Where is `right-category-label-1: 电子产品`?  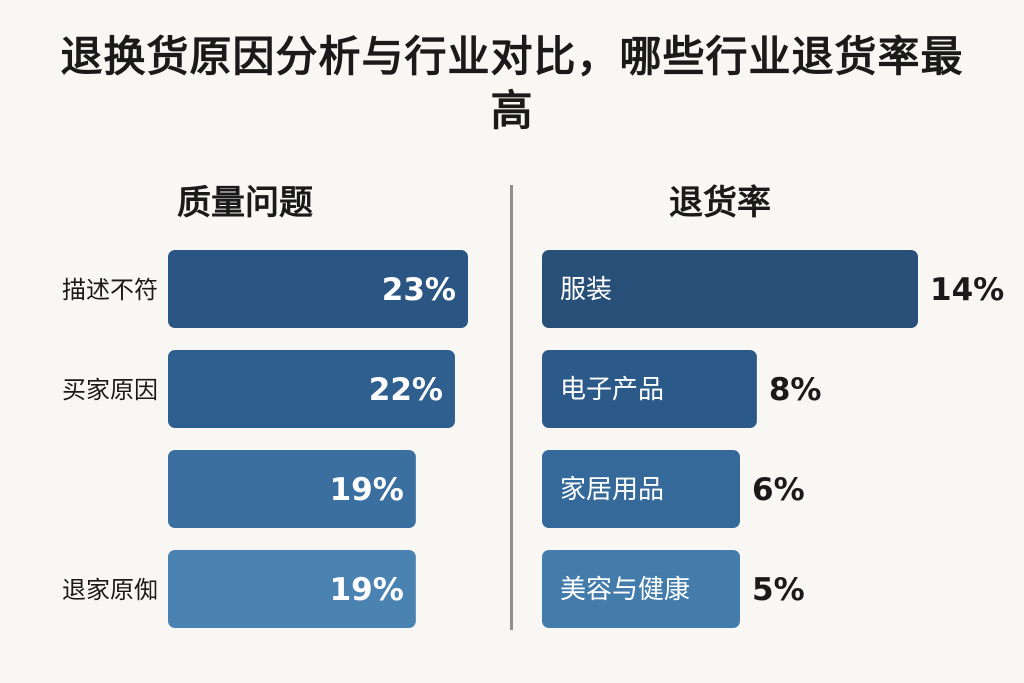 right-category-label-1: 电子产品 is located at coordinates (612, 390).